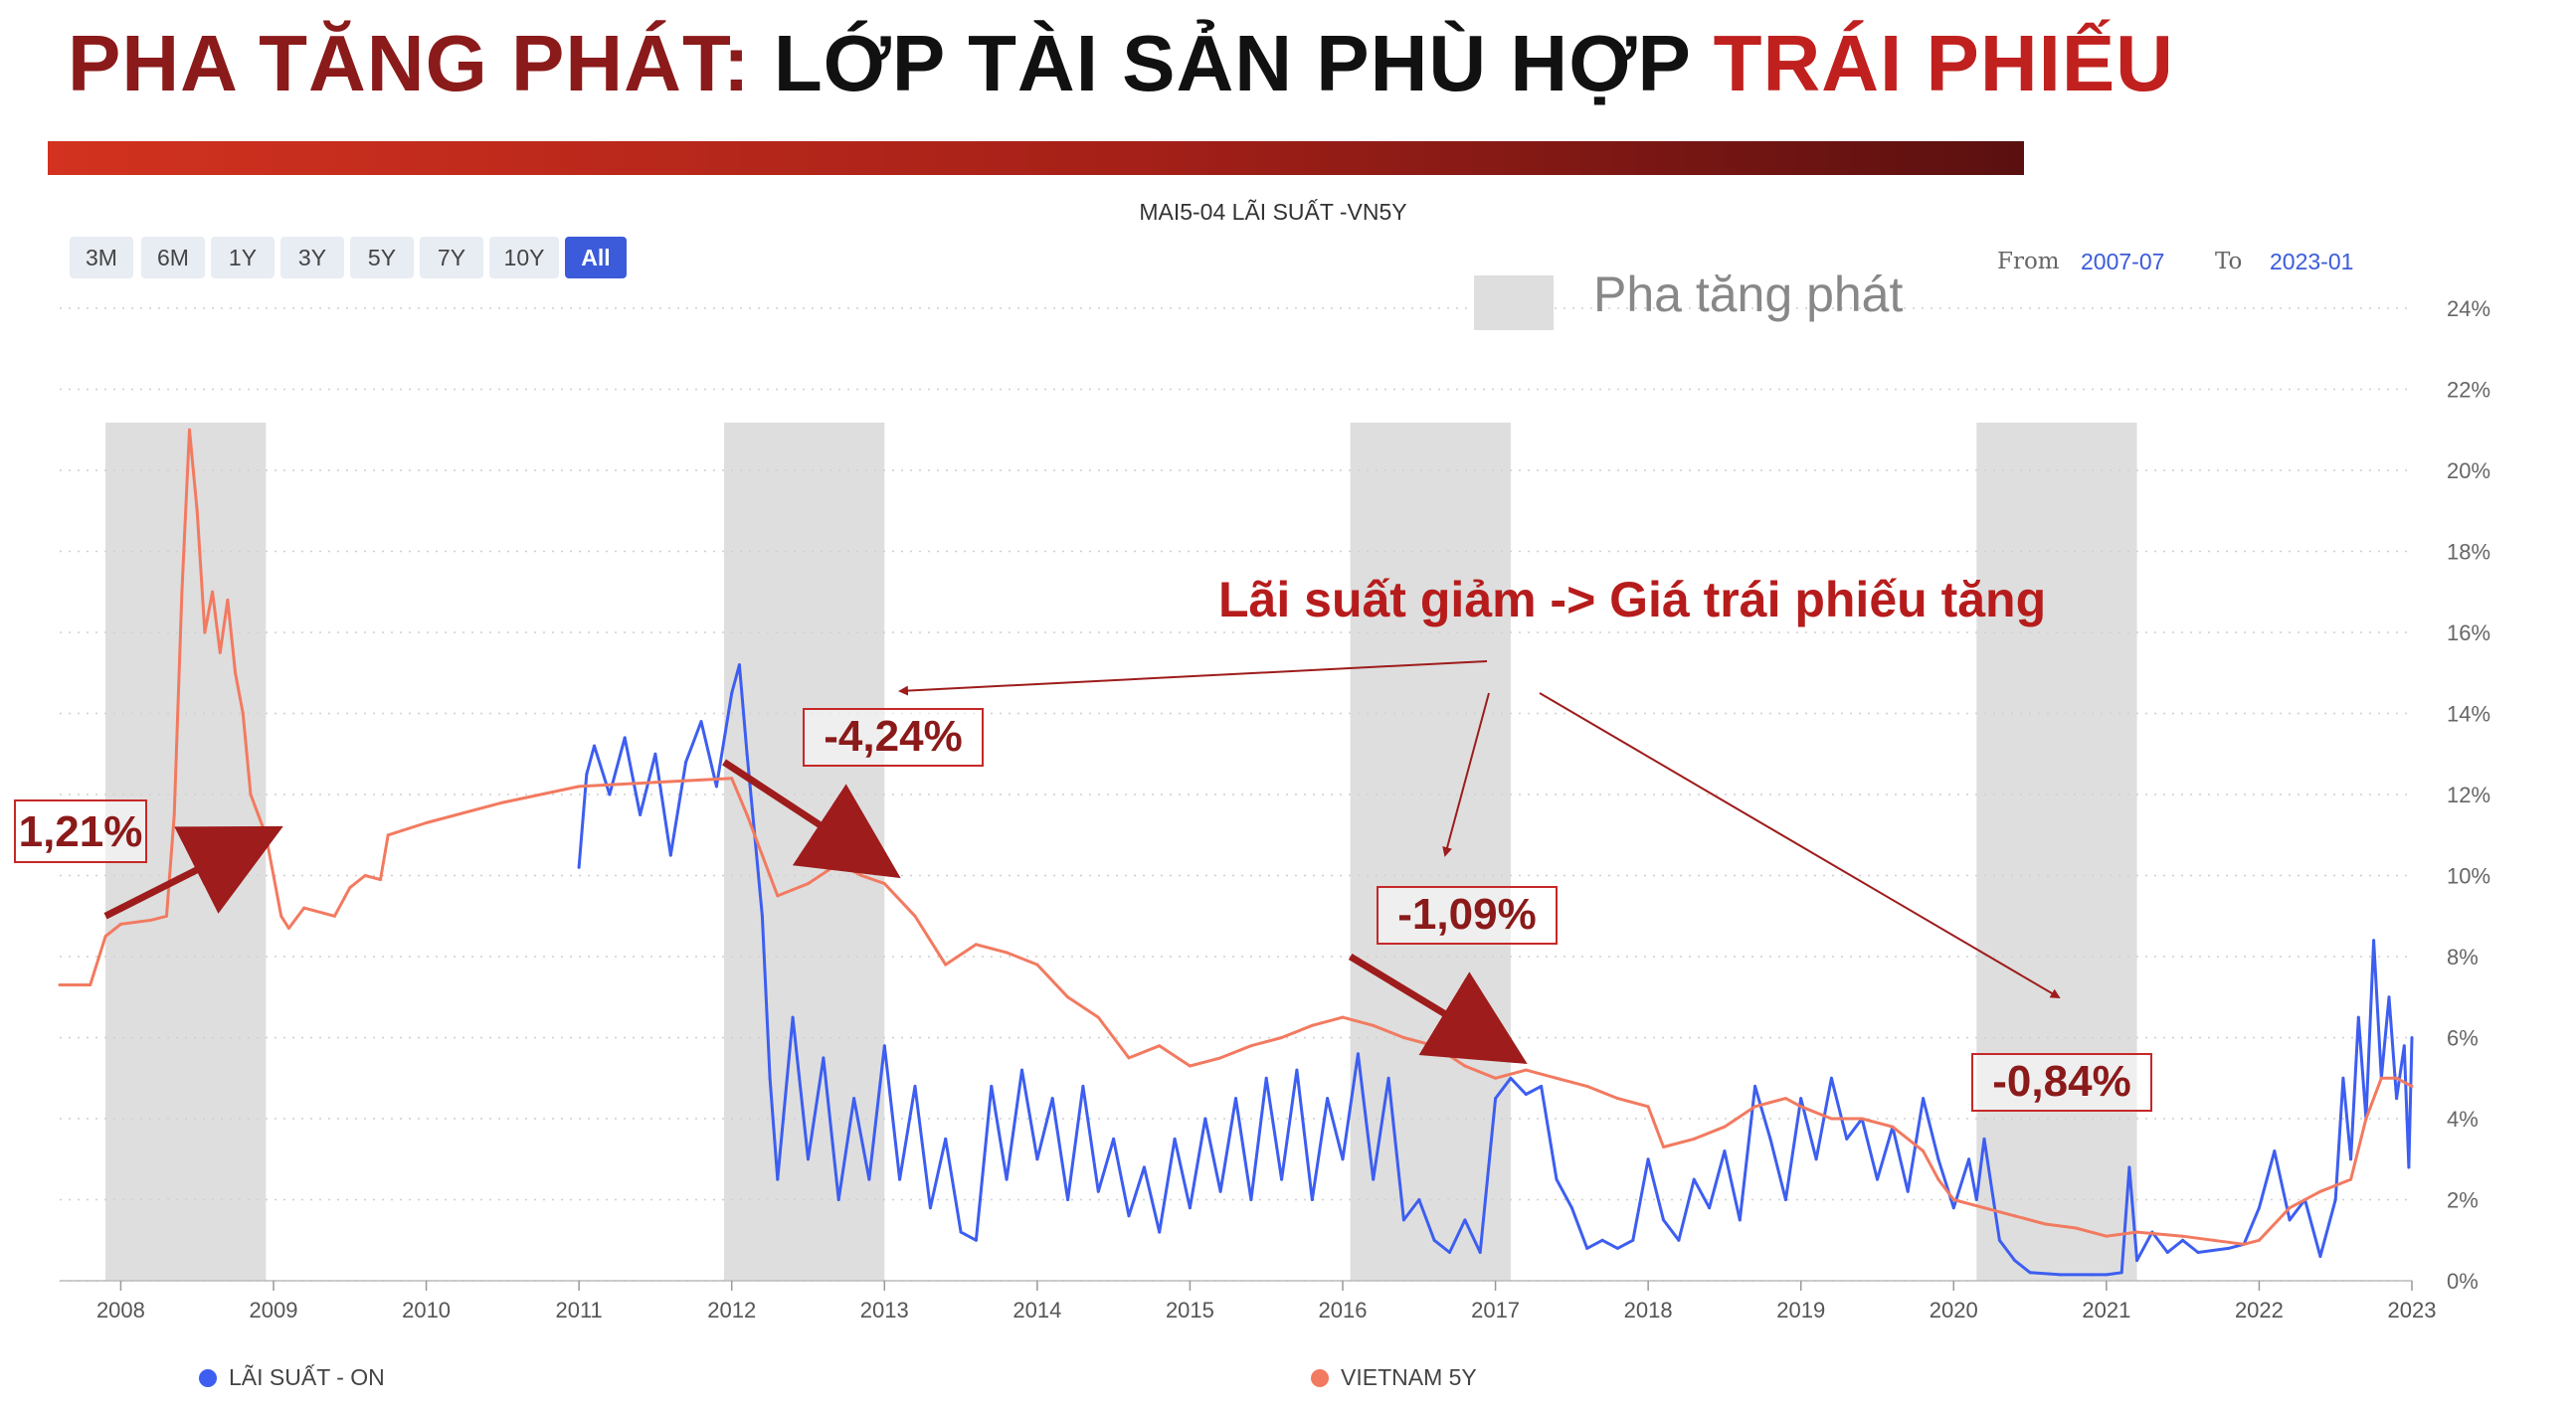 This screenshot has height=1412, width=2576. What do you see at coordinates (1232, 63) in the screenshot?
I see `headline-part2: LỚP TÀI SẢN PHÙ HỢP` at bounding box center [1232, 63].